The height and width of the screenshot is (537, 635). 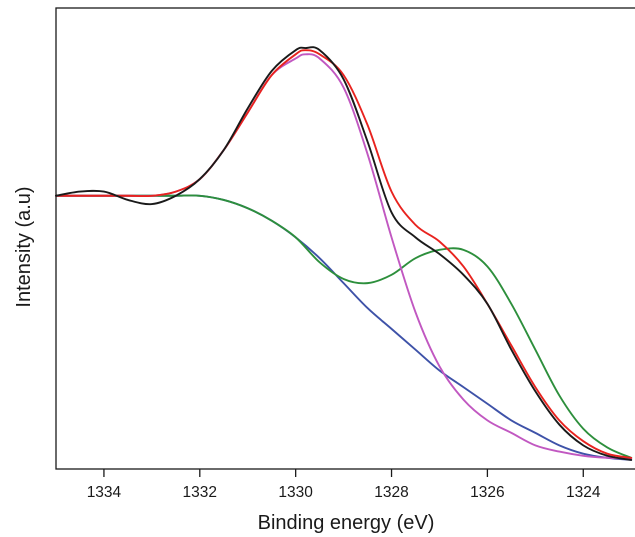 I want to click on x-tick-label: 1326, so click(x=487, y=492).